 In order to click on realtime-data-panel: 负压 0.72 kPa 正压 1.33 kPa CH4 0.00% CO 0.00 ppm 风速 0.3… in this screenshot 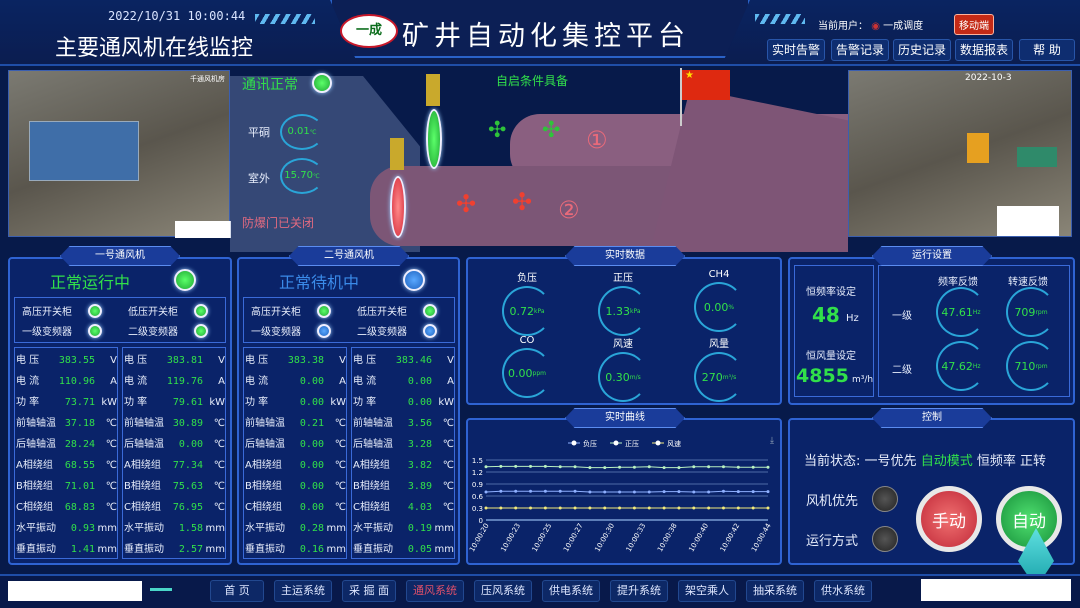, I will do `click(624, 331)`.